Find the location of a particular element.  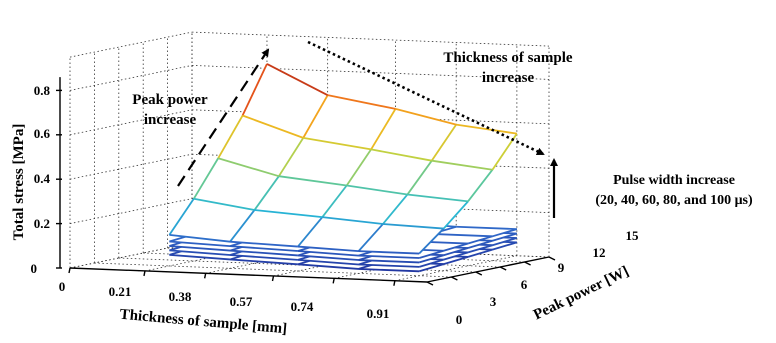

z-tick-0.8: 0.8 is located at coordinates (42, 90).